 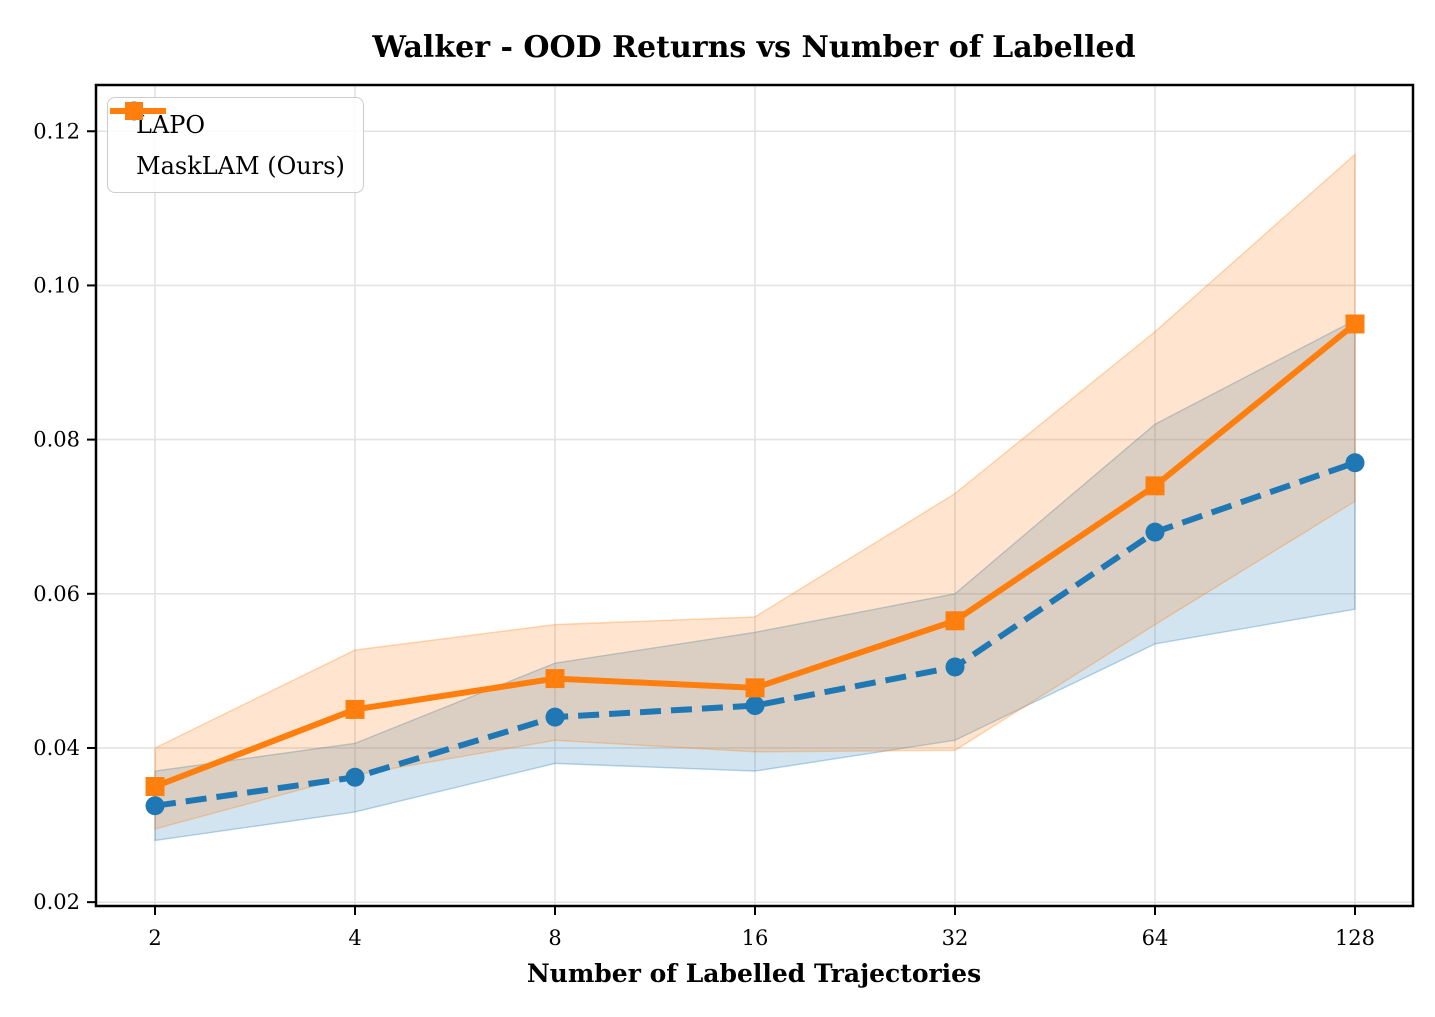 I want to click on x-tick-label: 16, so click(x=755, y=938).